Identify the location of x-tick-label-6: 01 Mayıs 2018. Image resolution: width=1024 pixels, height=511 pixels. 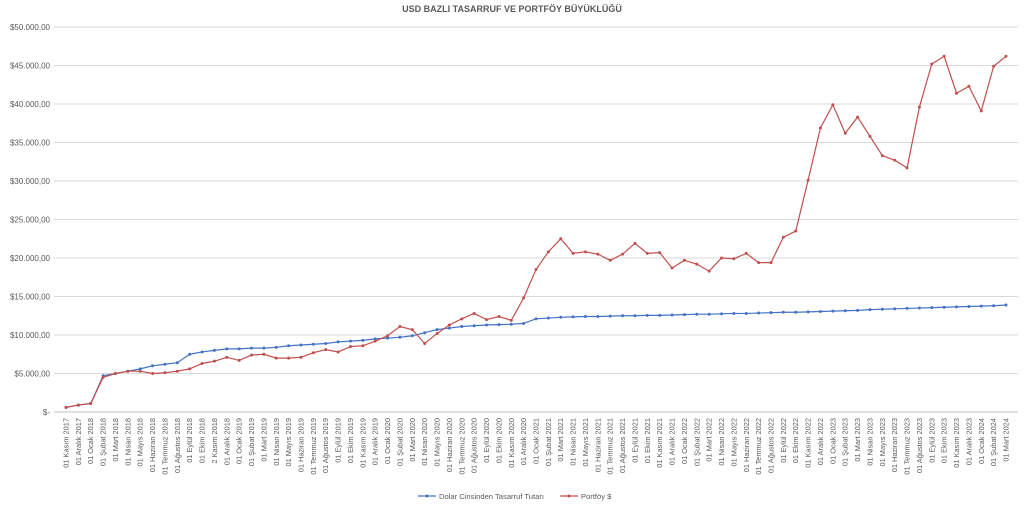
(140, 442).